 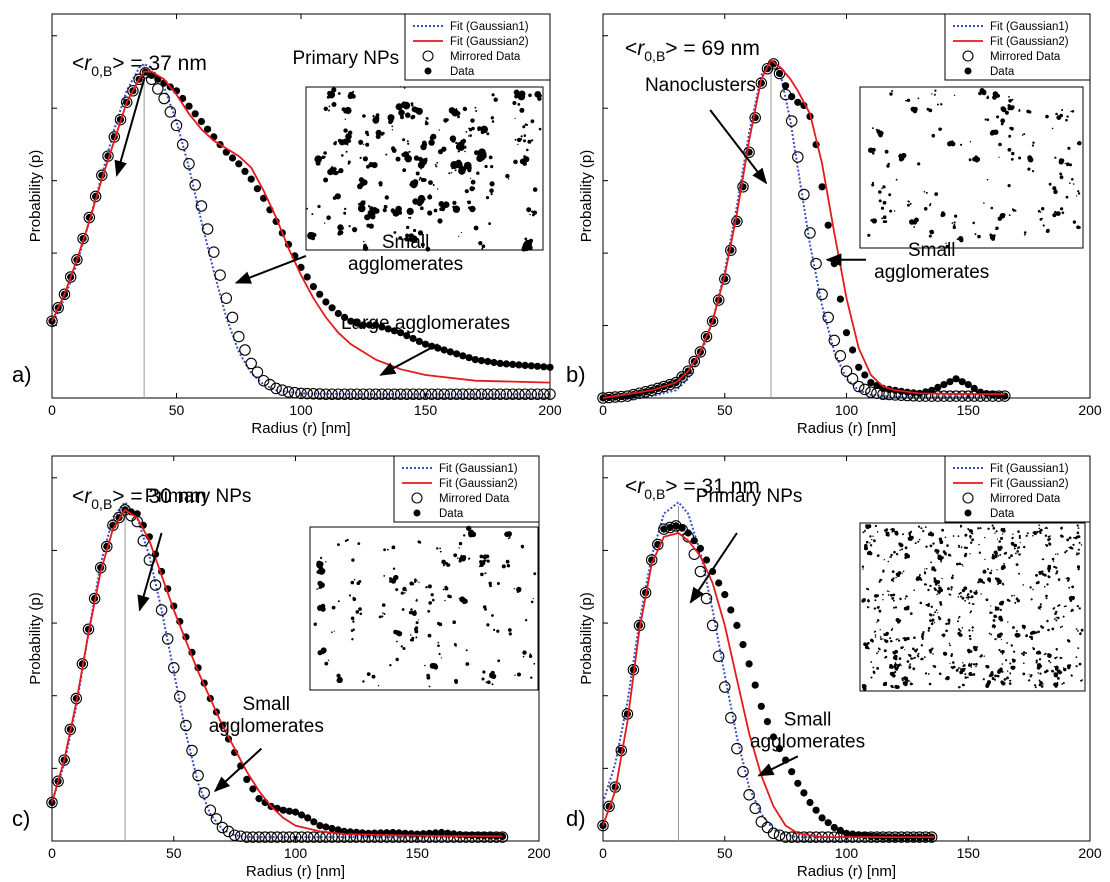 What do you see at coordinates (198, 496) in the screenshot?
I see `annotation-text: Primary NPs` at bounding box center [198, 496].